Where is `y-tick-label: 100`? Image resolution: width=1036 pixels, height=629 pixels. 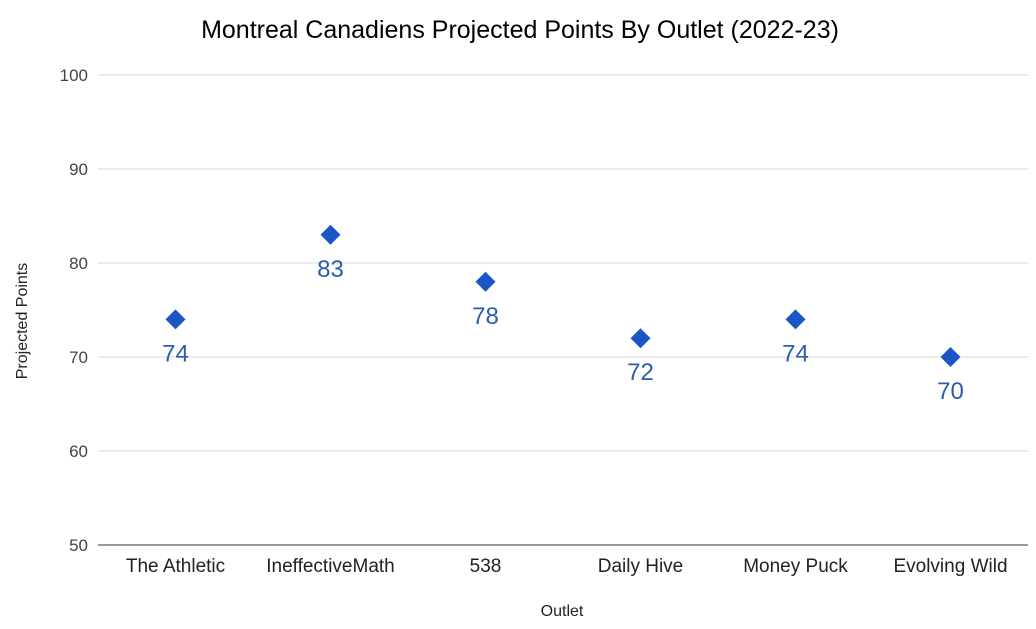 y-tick-label: 100 is located at coordinates (74, 75).